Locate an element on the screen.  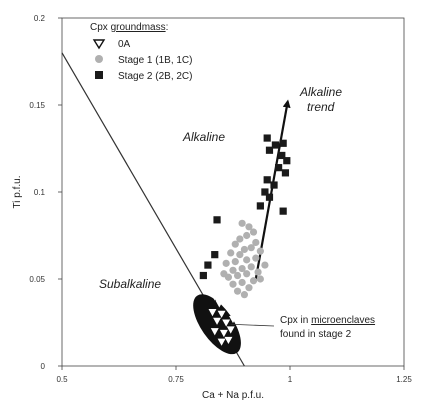
legend-title-prefix: Cpx is located at coordinates (100, 27).